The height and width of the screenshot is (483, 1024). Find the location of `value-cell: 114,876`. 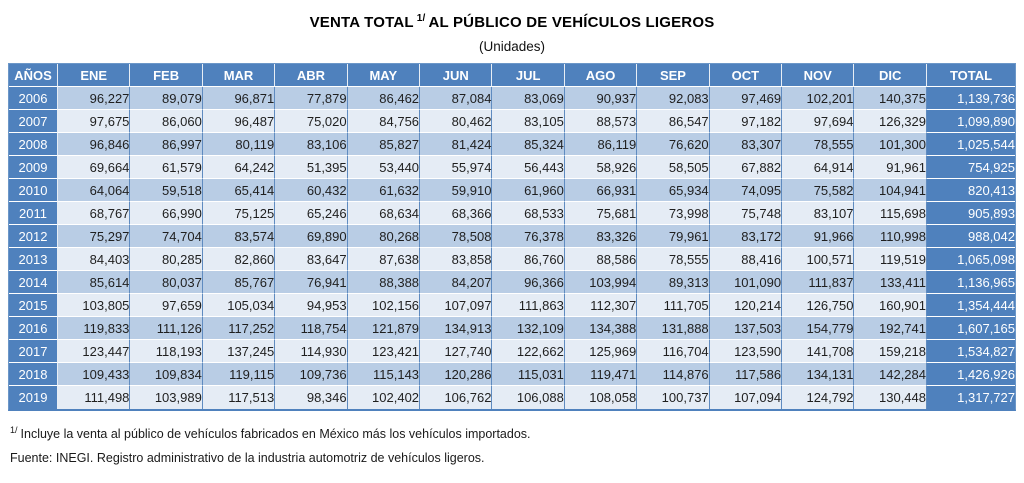

value-cell: 114,876 is located at coordinates (673, 374).